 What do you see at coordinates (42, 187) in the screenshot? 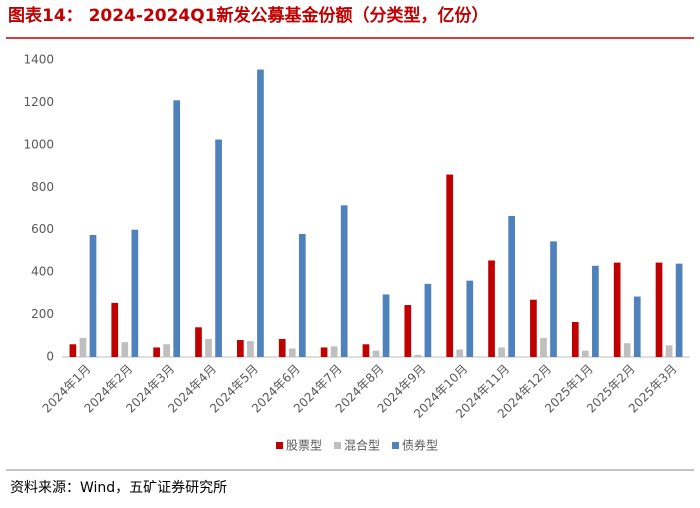
I see `y-tick-label: 800` at bounding box center [42, 187].